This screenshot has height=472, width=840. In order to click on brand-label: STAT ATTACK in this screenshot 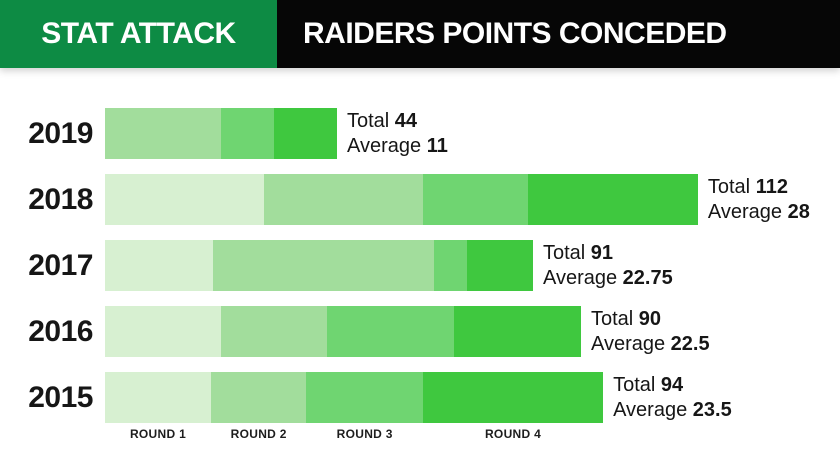, I will do `click(138, 33)`.